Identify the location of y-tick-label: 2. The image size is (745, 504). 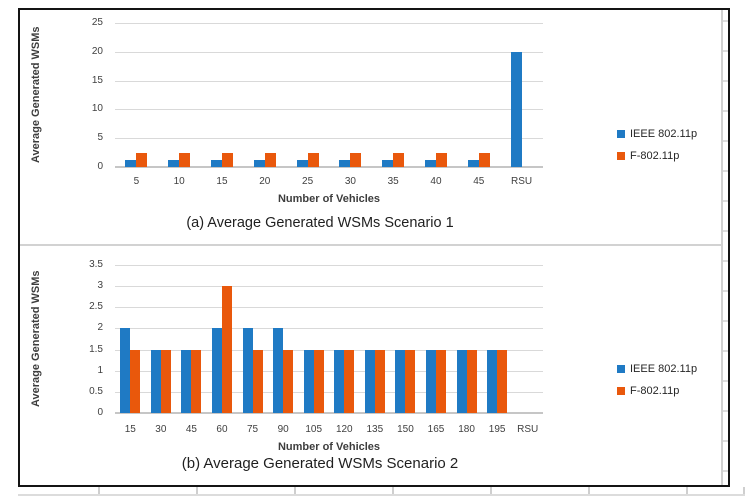
(100, 328).